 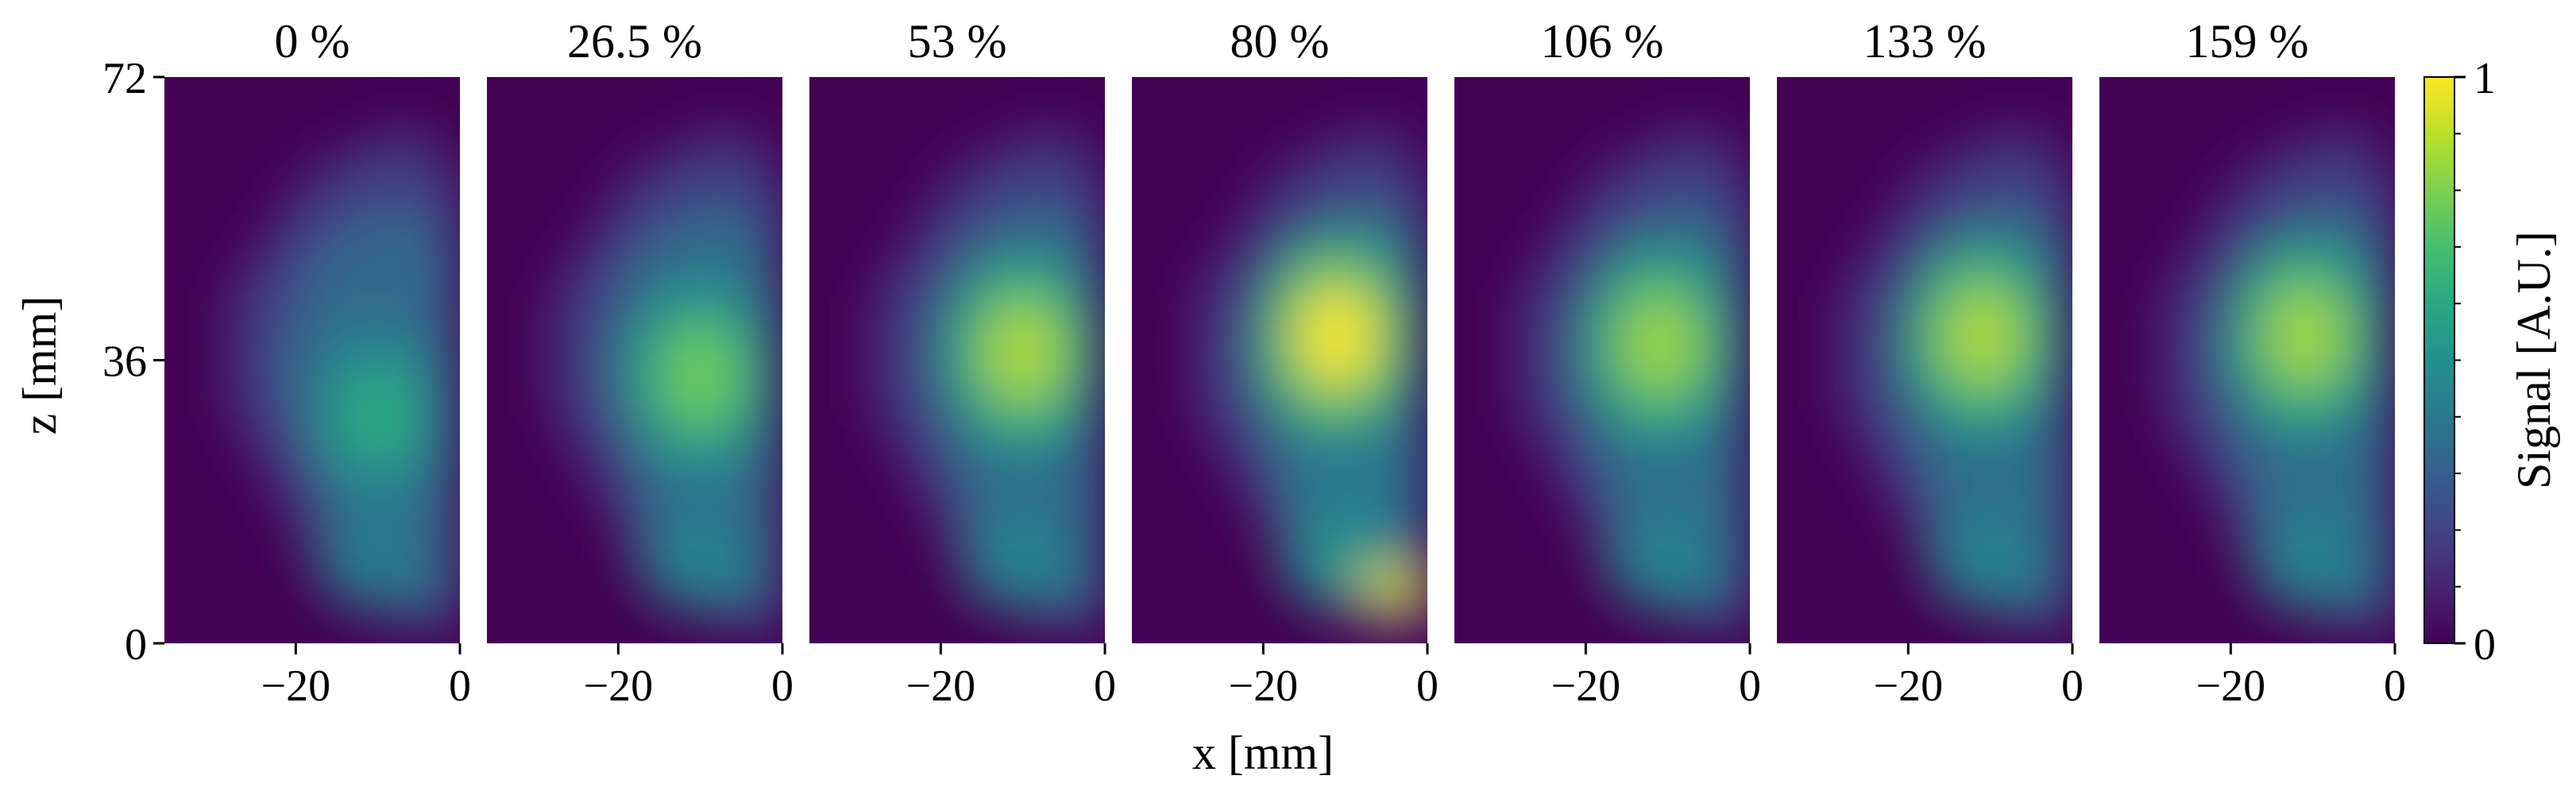 I want to click on heatmap-panel: 0 % −20 0 0 36 72, so click(x=286, y=363).